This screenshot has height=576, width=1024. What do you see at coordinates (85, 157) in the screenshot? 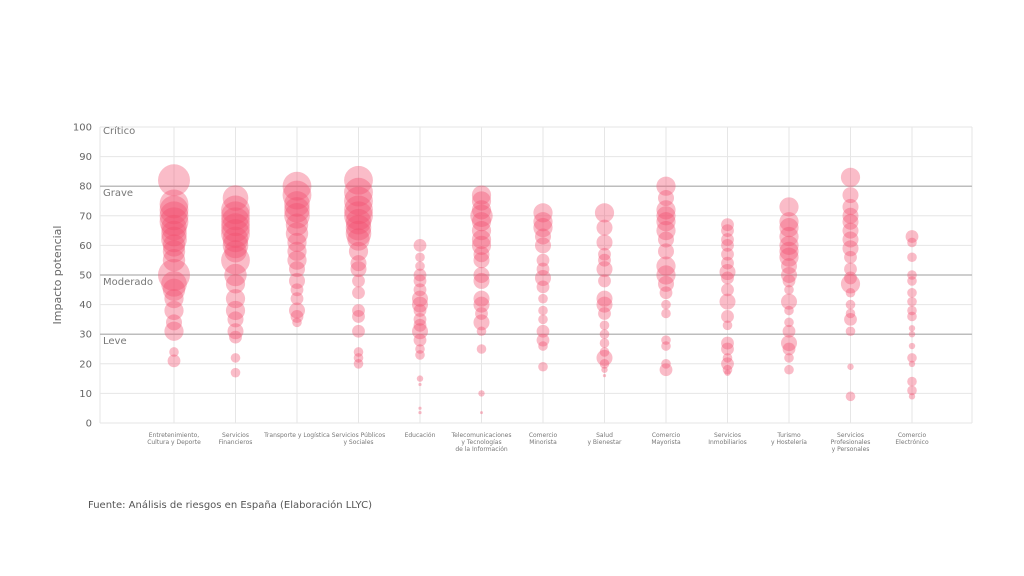
I see `y-tick-label: 90` at bounding box center [85, 157].